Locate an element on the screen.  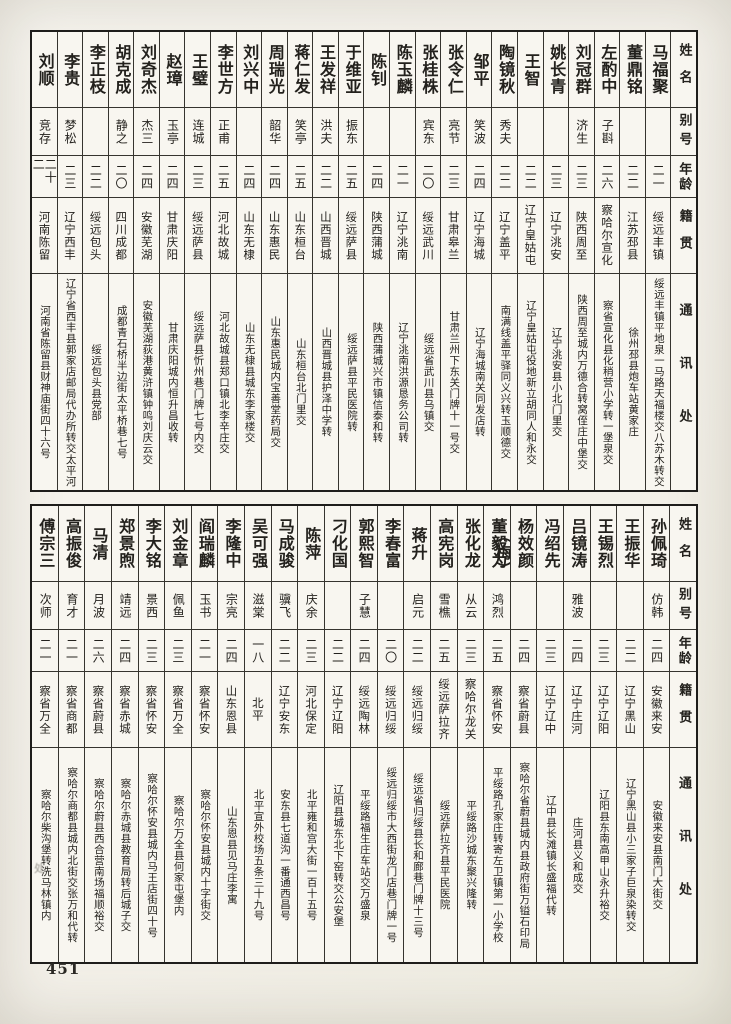
table-header-column: 姓名 别号 年龄 籍贯 通讯处 is located at coordinates (682, 734).